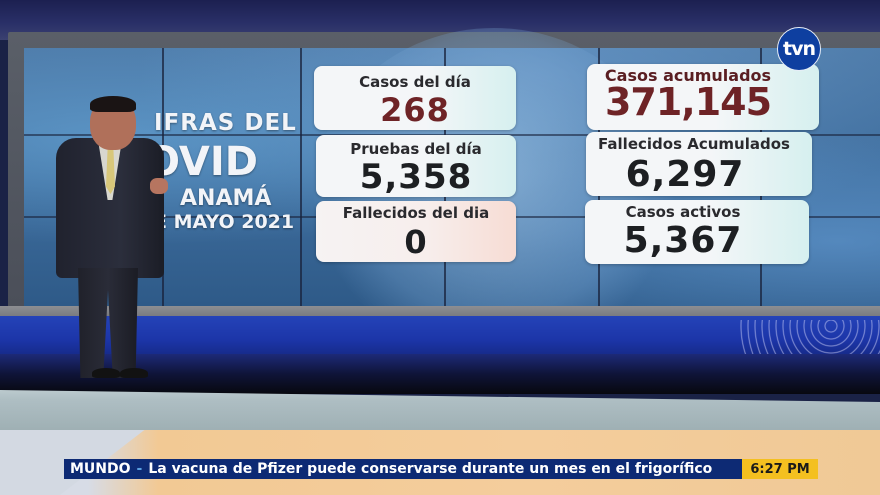 The width and height of the screenshot is (880, 495). I want to click on blue-led-strip, so click(440, 336).